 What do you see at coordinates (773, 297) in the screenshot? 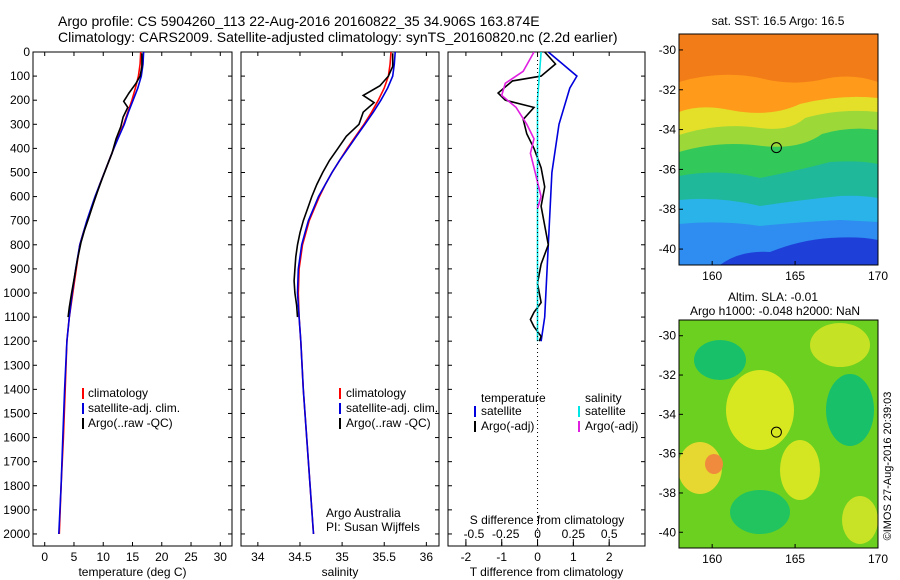
I see `sla-map-title: Altim. SLA: -0.01` at bounding box center [773, 297].